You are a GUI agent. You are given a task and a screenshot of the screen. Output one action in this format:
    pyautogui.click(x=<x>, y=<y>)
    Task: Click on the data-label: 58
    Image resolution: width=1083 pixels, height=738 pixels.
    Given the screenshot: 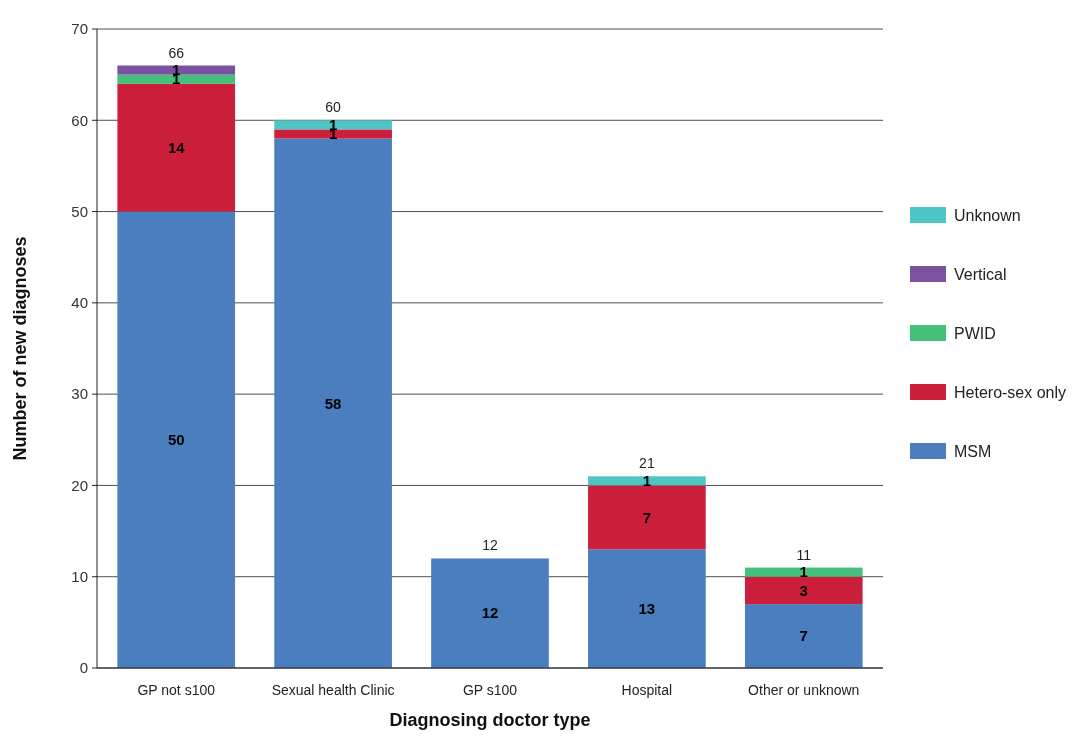 What is the action you would take?
    pyautogui.click(x=333, y=403)
    